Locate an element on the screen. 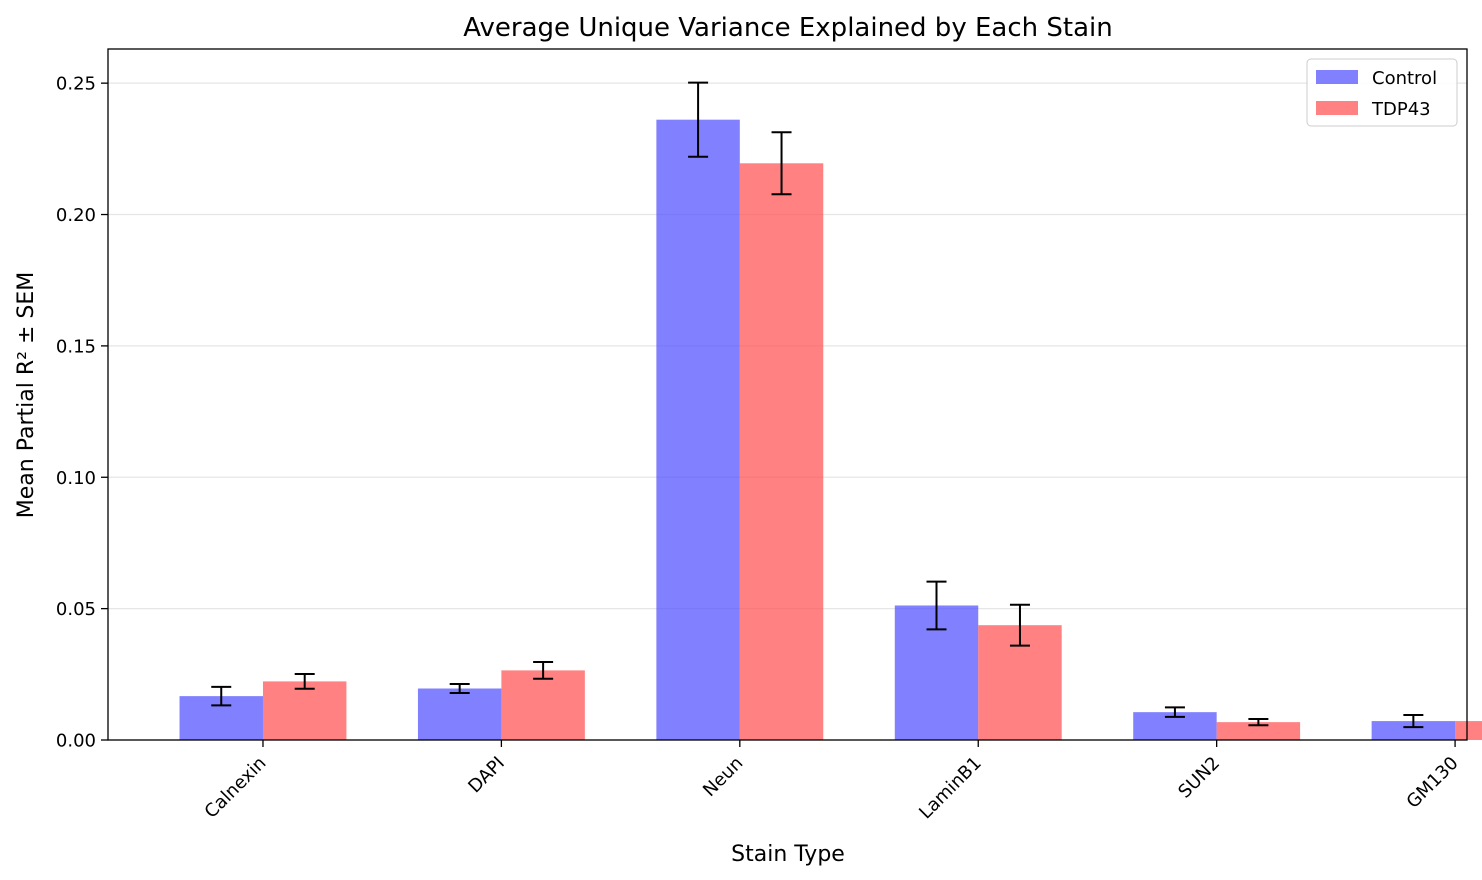 The height and width of the screenshot is (880, 1482). x-tick-label: Neun is located at coordinates (723, 777).